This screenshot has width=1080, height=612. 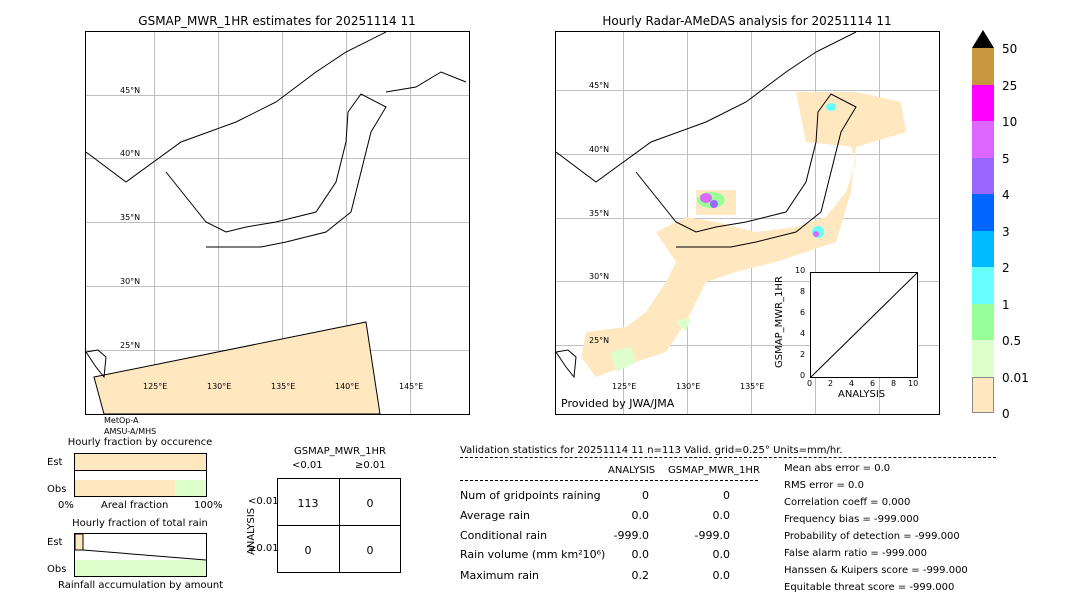 I want to click on scatter-ytick: 0, so click(x=803, y=375).